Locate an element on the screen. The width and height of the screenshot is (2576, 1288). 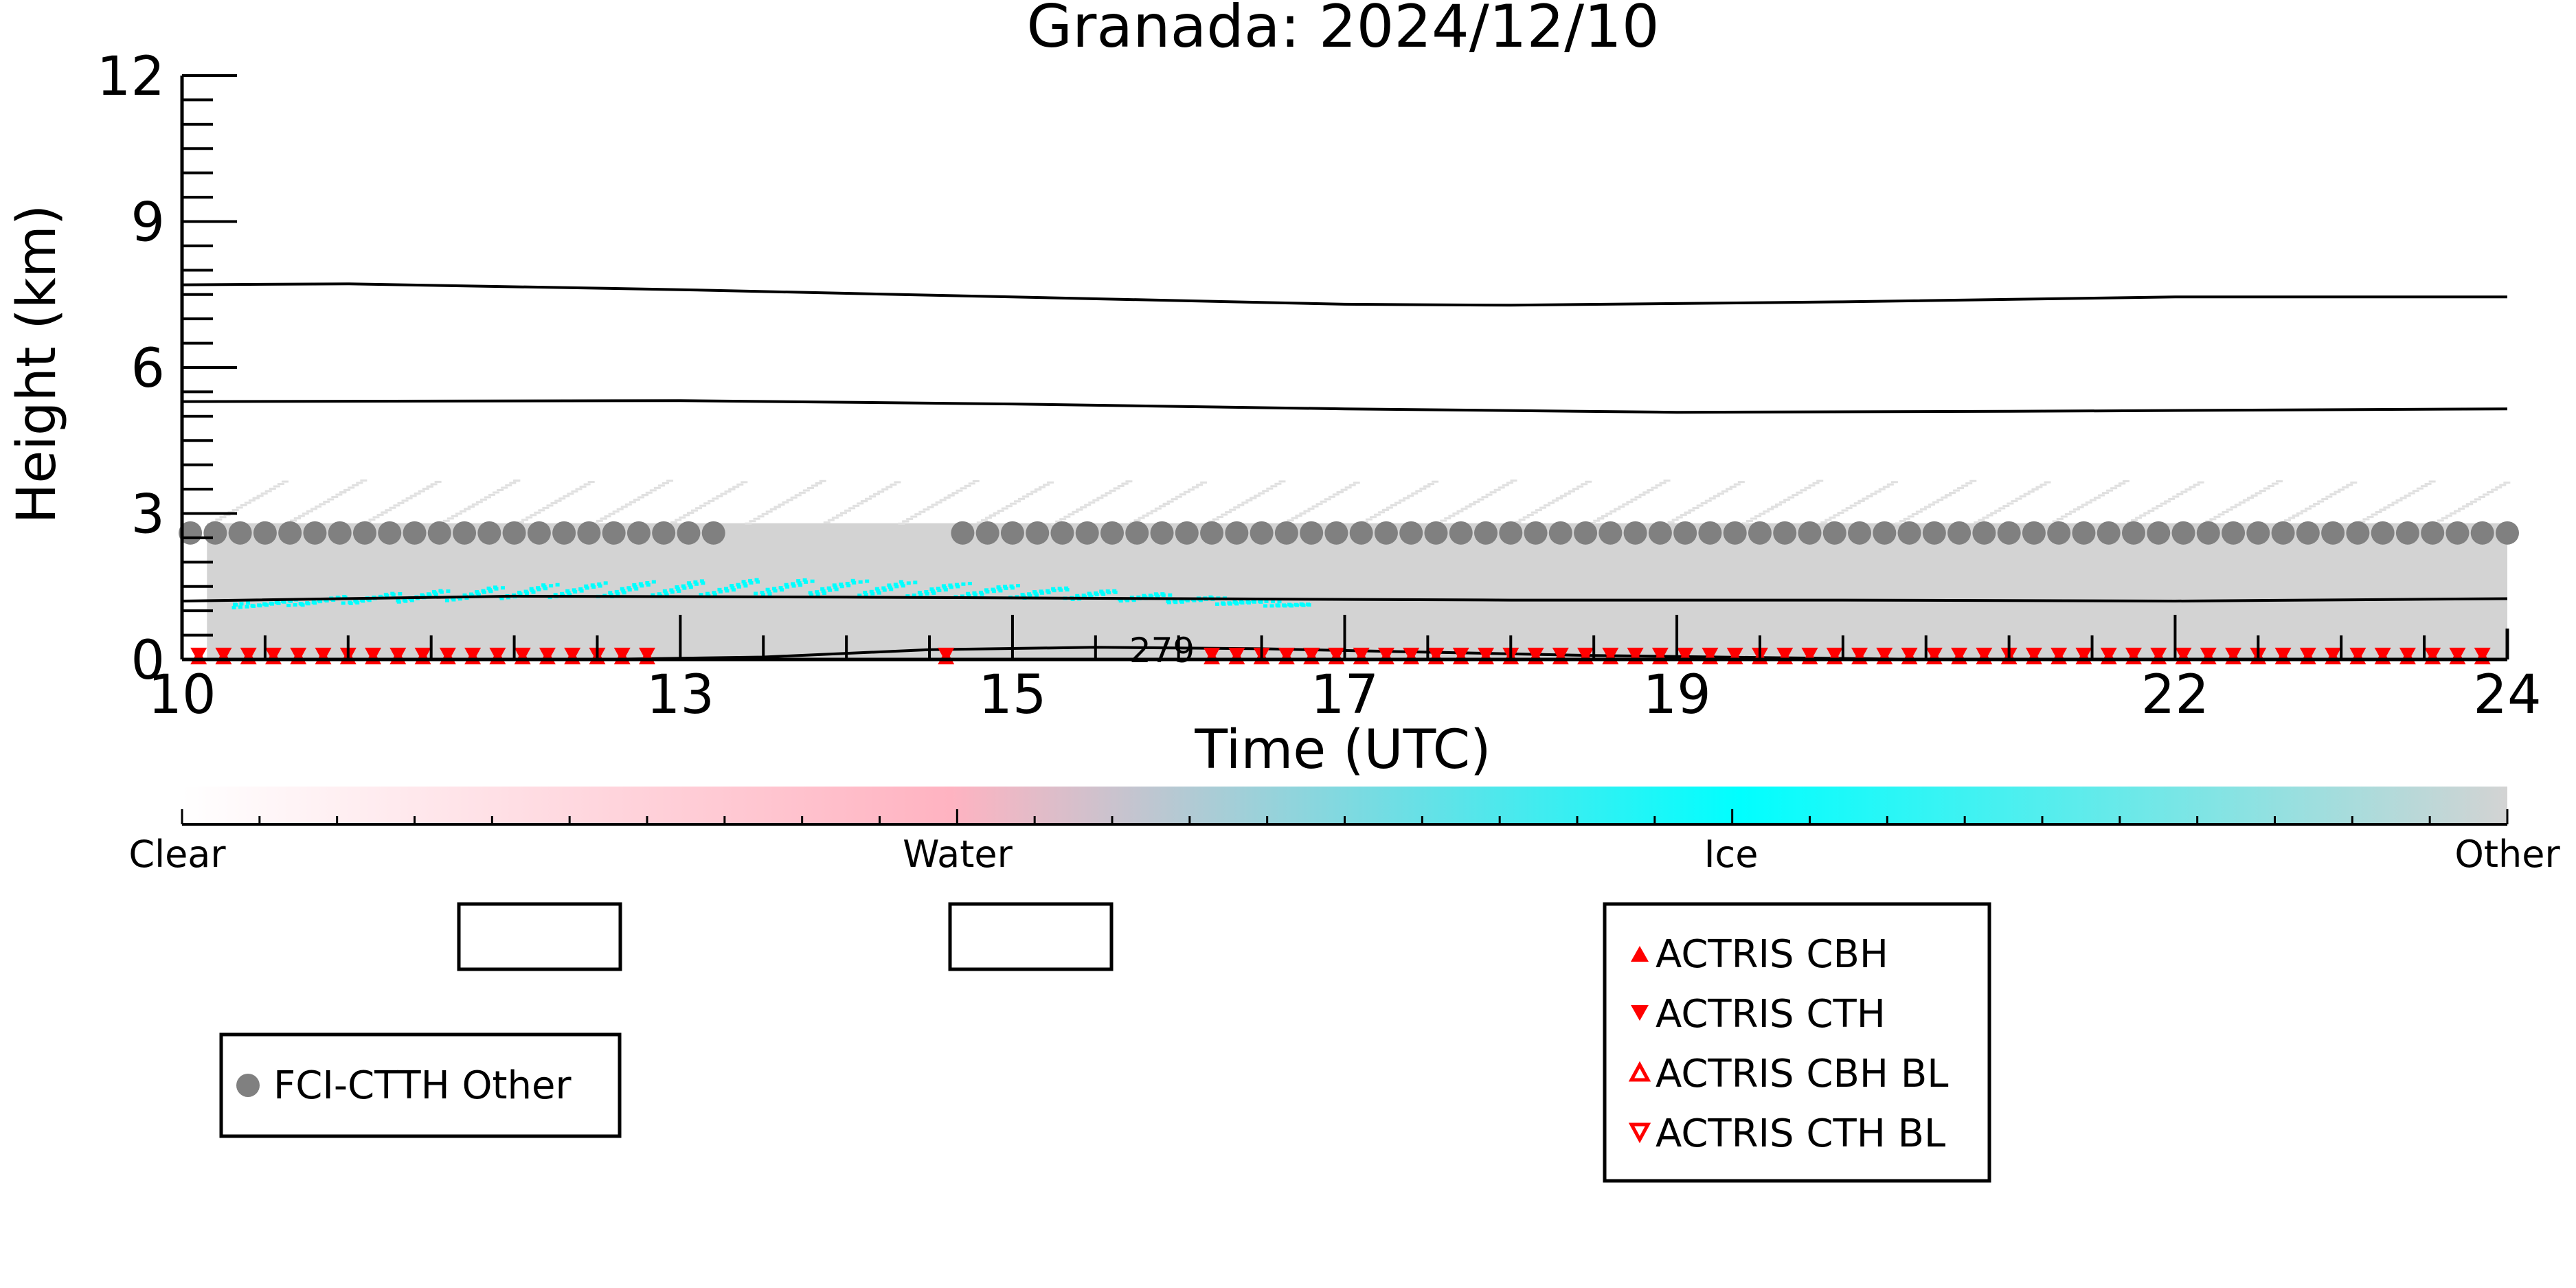
contour-label: 279 is located at coordinates (1162, 650).